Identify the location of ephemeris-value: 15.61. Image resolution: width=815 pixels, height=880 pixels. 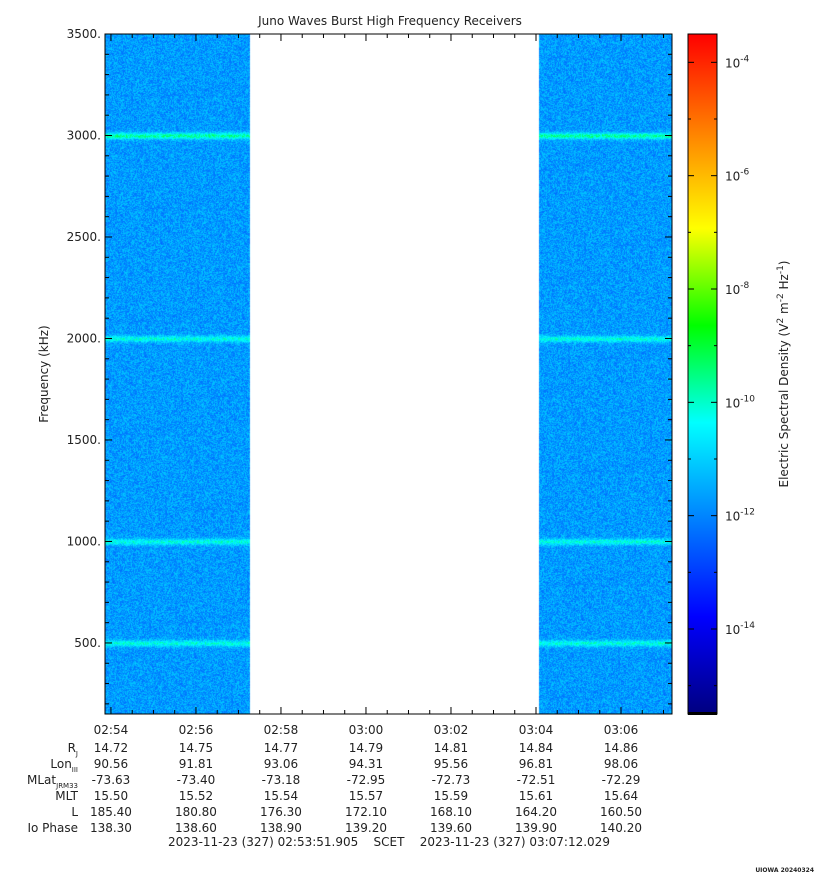
(536, 796).